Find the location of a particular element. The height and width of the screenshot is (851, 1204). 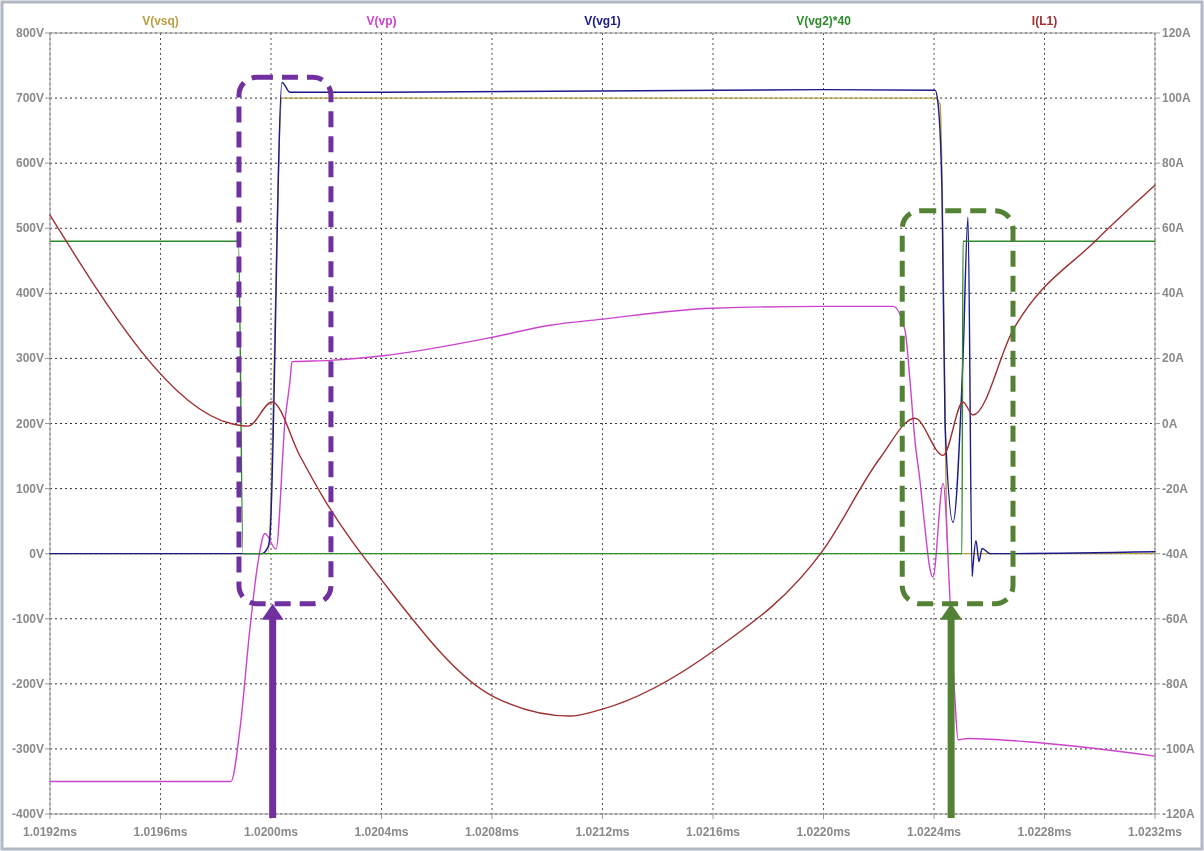

y-tick-label: 300V is located at coordinates (29, 358).